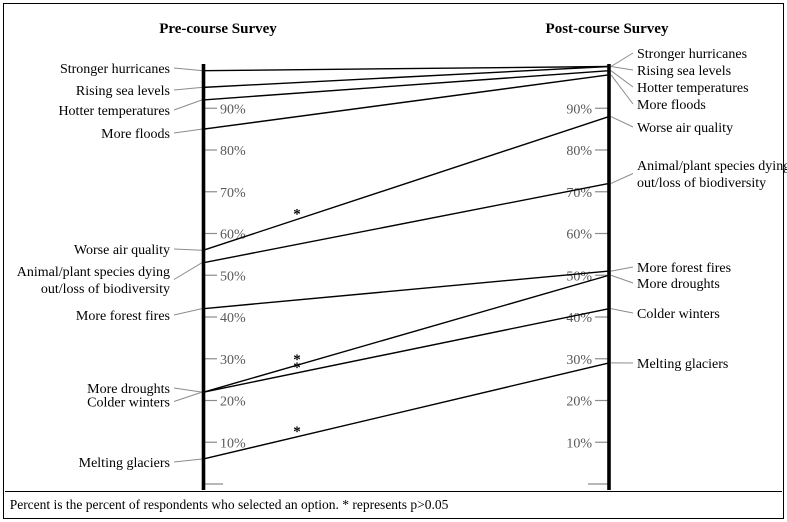 The width and height of the screenshot is (787, 522). Describe the element at coordinates (579, 151) in the screenshot. I see `right-axis-tick-label-80: 80%` at that location.